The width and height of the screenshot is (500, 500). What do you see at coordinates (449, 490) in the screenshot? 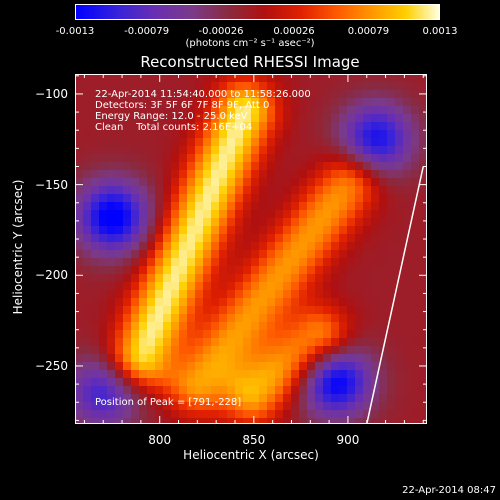
I see `footer-date: 22-Apr-2014 08:47` at bounding box center [449, 490].